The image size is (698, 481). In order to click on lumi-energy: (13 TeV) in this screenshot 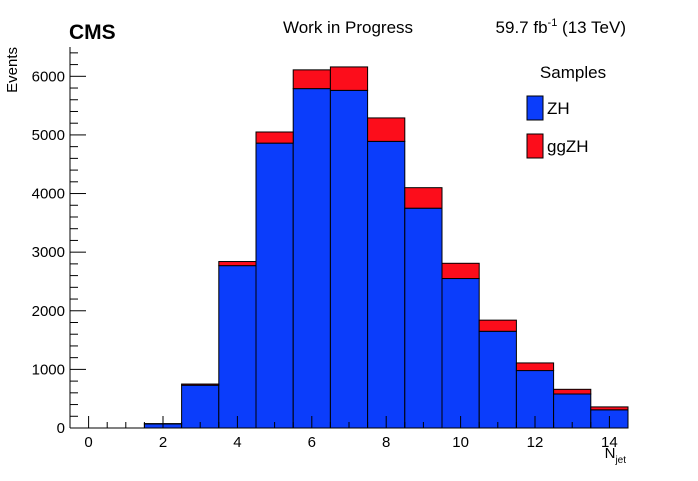, I will do `click(591, 27)`.